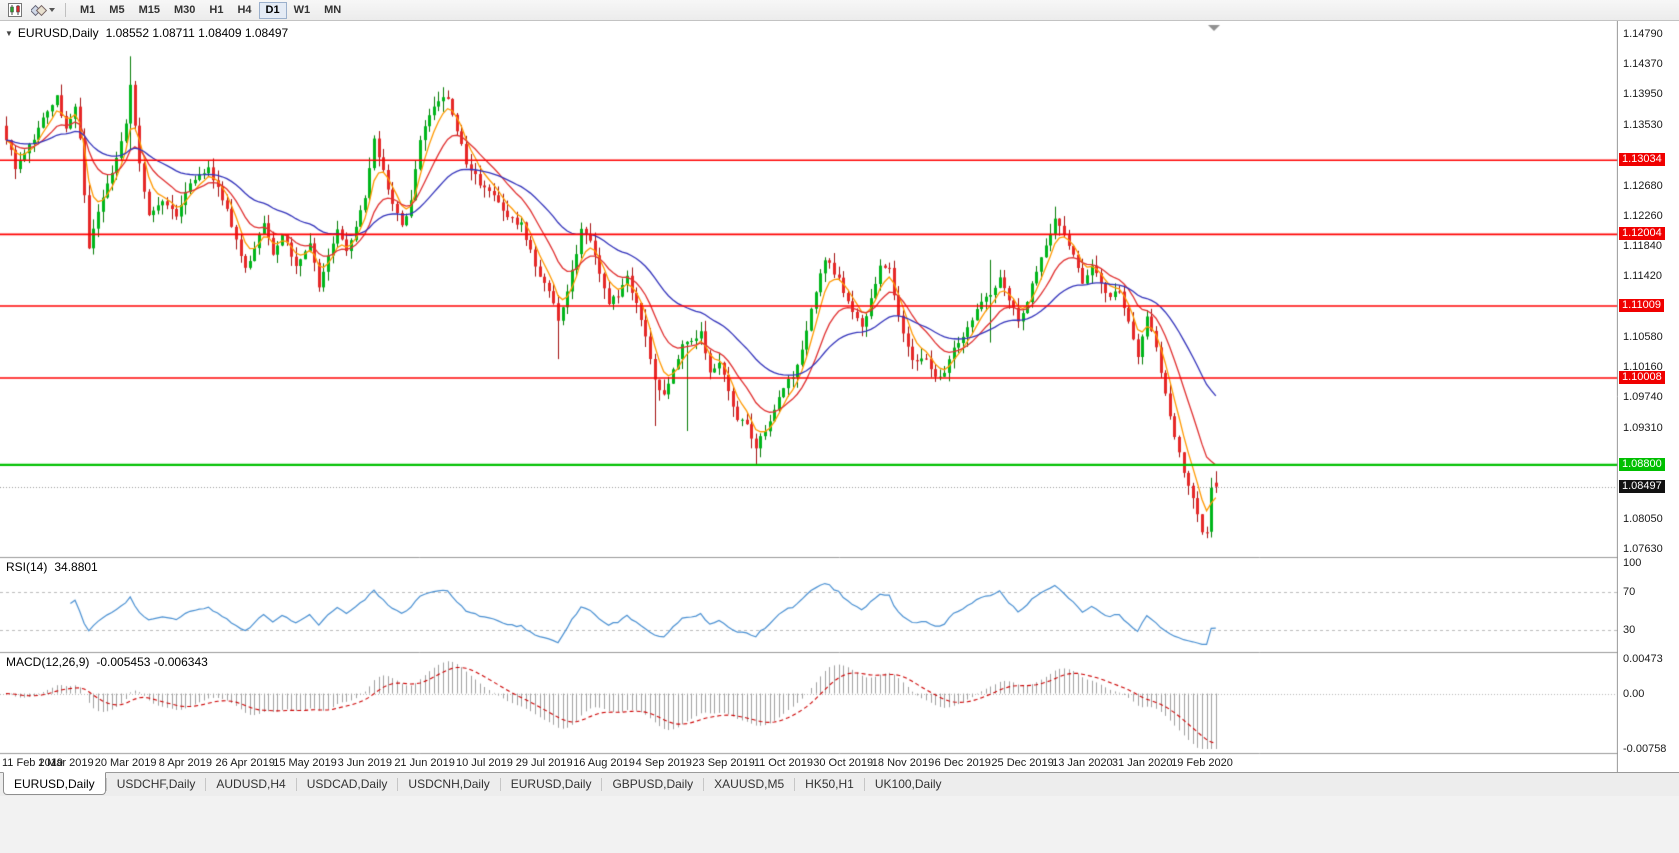  I want to click on collapse-quote-panel-icon: ▼, so click(9, 33).